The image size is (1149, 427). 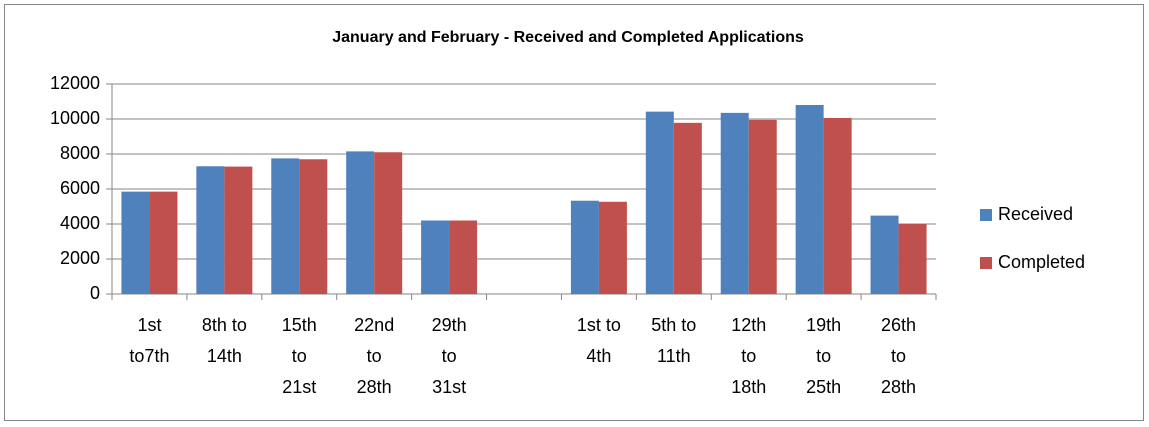 What do you see at coordinates (80, 223) in the screenshot?
I see `y-tick-label: 4000` at bounding box center [80, 223].